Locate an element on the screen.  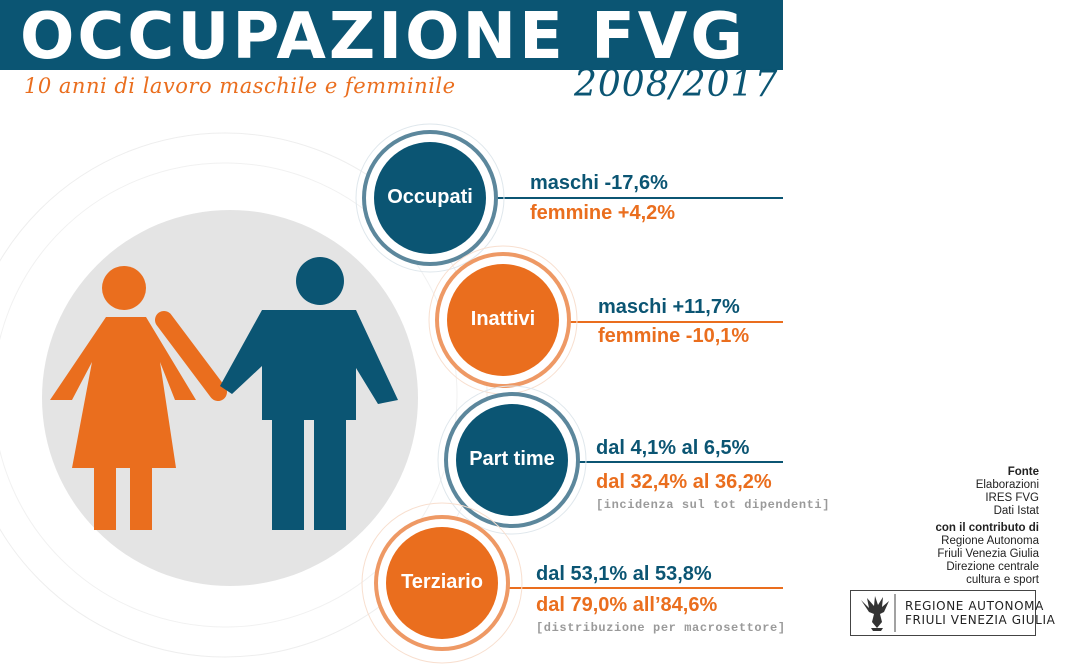
logo-line-2: FRIULI VENEZIA GIULIA is located at coordinates (980, 620).